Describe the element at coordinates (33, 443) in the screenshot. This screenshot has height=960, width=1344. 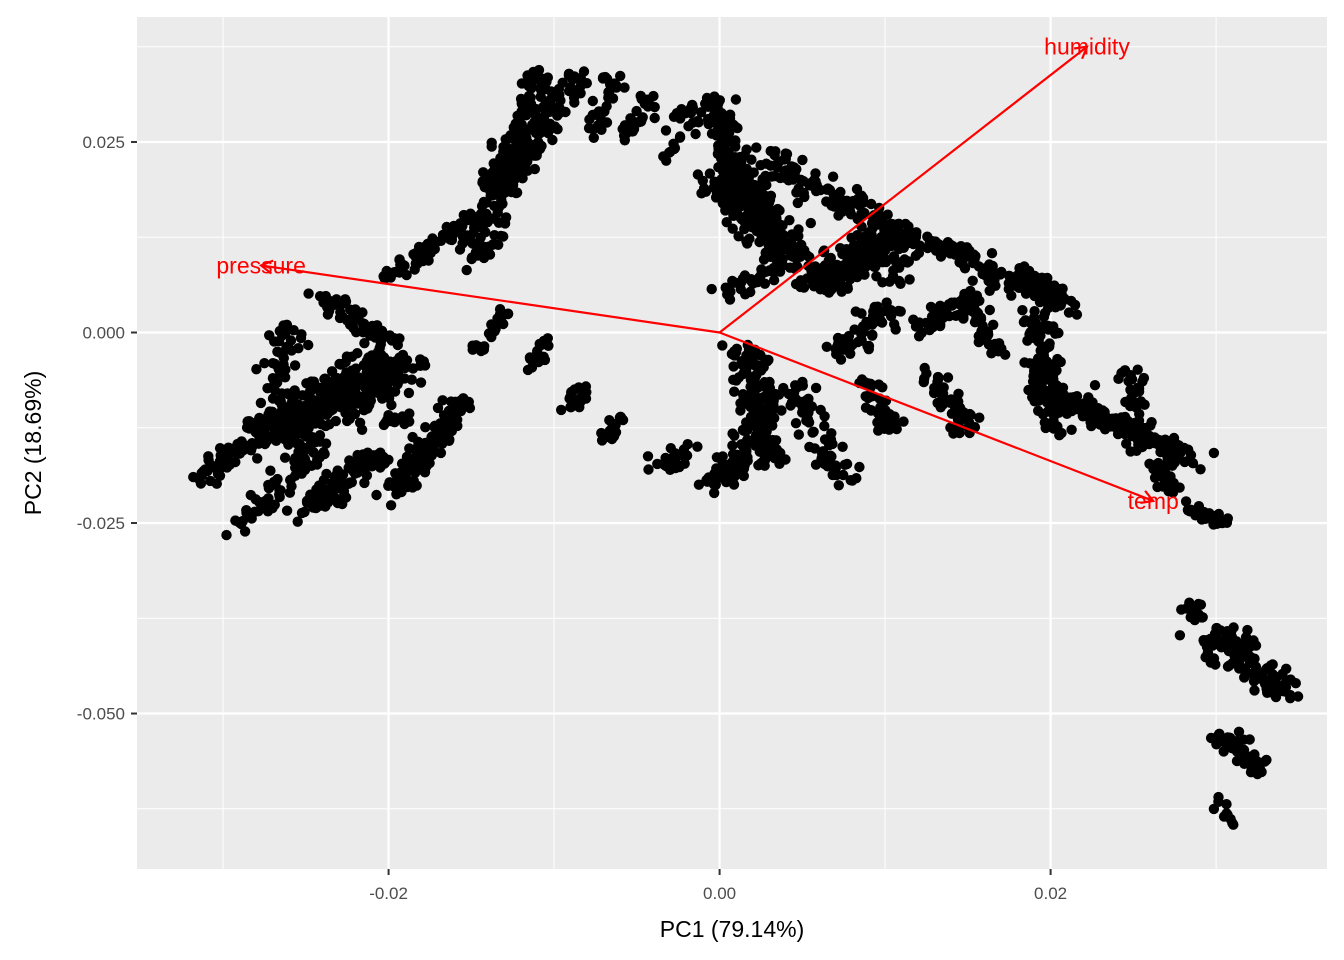
I see `y-axis-title: PC2 (18.69%)` at that location.